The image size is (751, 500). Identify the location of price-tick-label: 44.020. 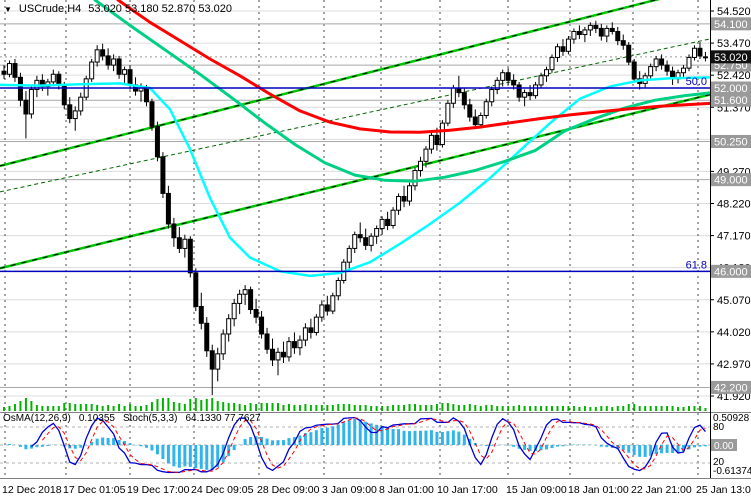
(734, 333).